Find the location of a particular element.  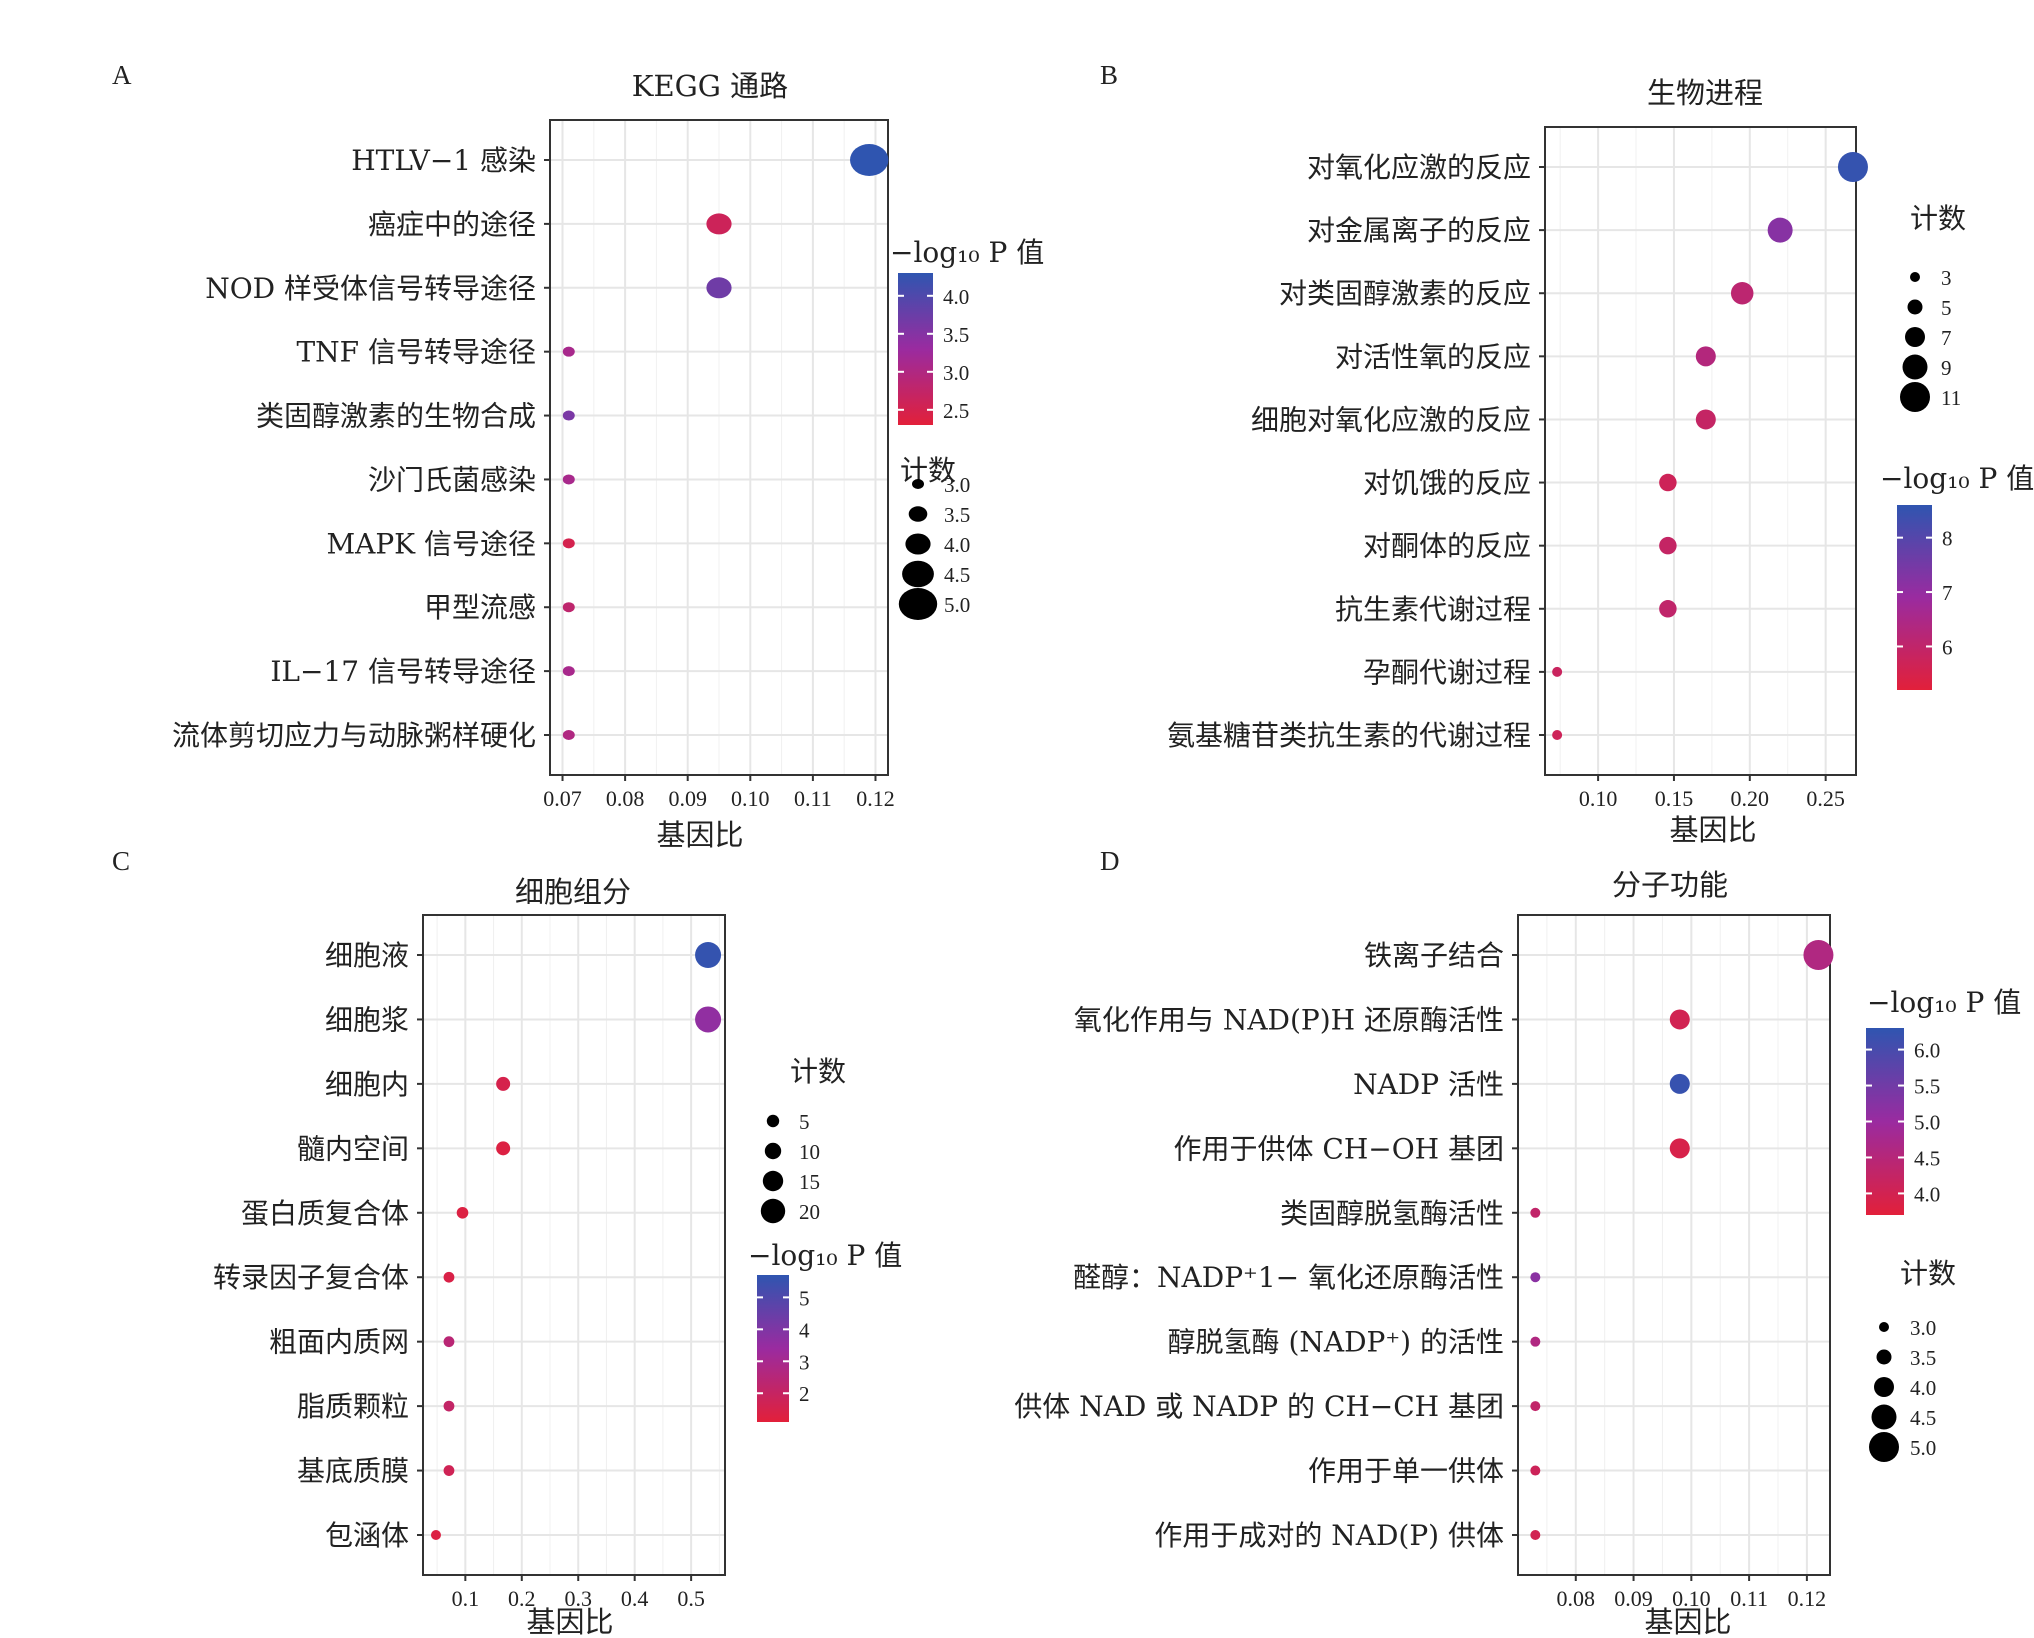

size-legend-label: 3.0 is located at coordinates (1923, 1328).